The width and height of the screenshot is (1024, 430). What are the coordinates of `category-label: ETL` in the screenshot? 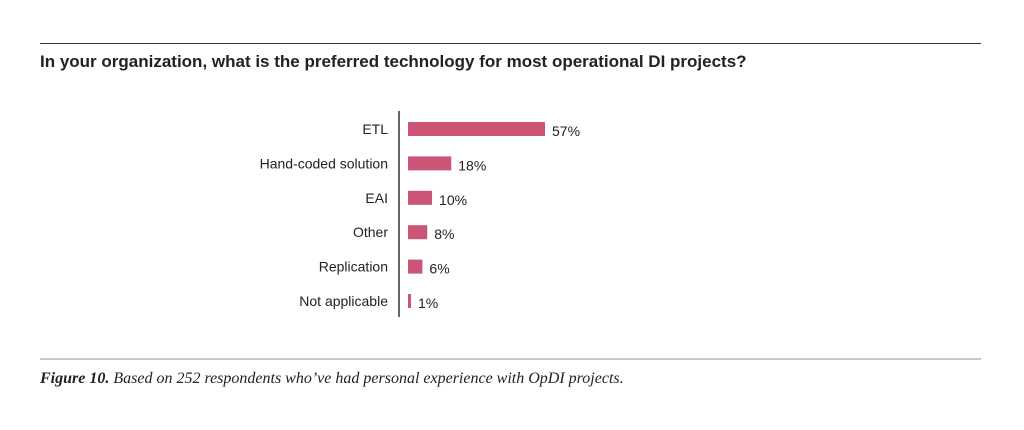 It's located at (375, 129).